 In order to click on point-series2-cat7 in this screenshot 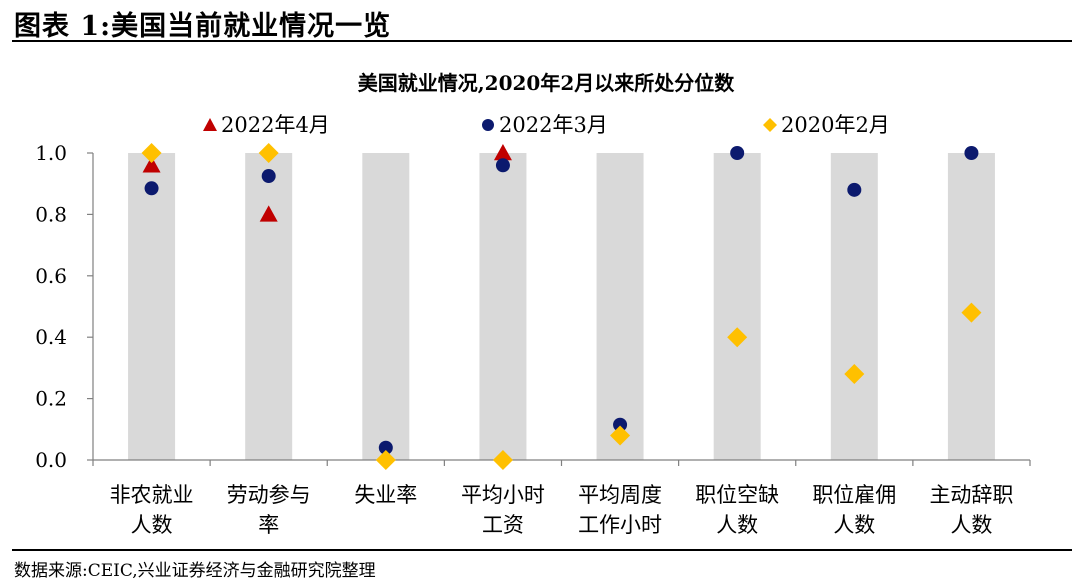, I will do `click(854, 189)`.